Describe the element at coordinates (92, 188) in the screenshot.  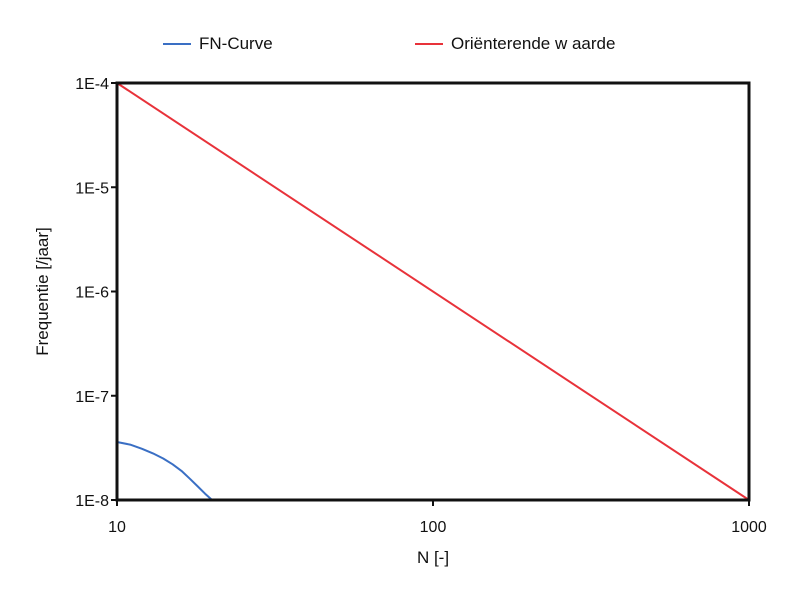
I see `y-tick-label: 1E-5` at that location.